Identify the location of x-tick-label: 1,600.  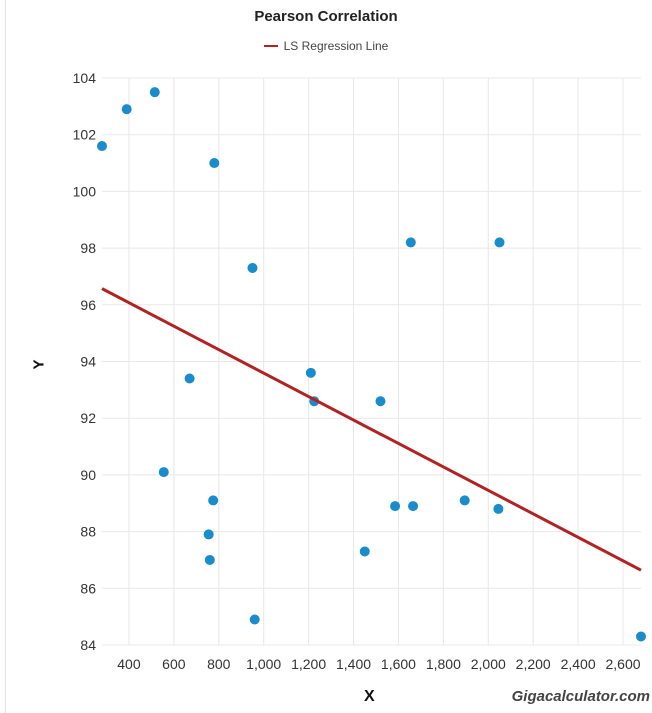
(398, 664).